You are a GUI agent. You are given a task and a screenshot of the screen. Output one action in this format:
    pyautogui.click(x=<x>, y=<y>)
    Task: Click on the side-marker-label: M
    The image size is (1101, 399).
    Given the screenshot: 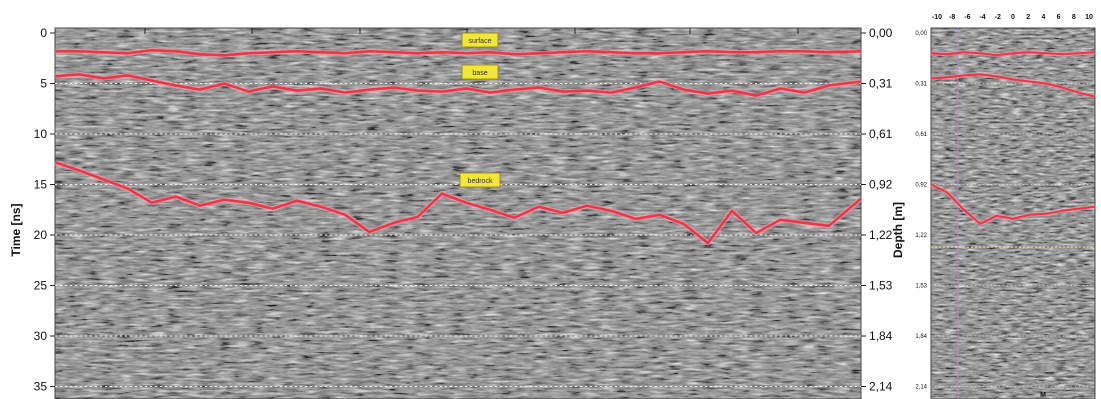 What is the action you would take?
    pyautogui.click(x=1043, y=395)
    